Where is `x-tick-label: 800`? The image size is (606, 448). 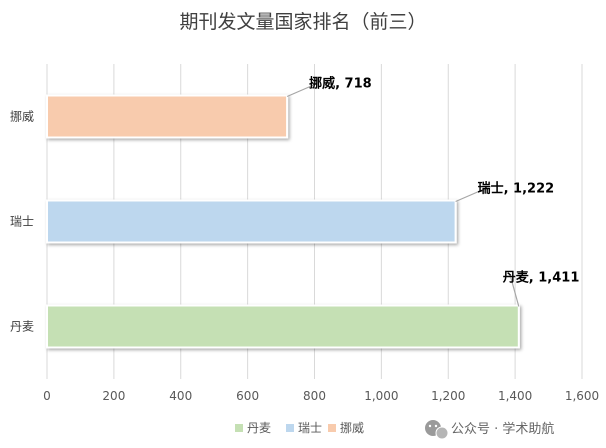
x-tick-label: 800 is located at coordinates (314, 396).